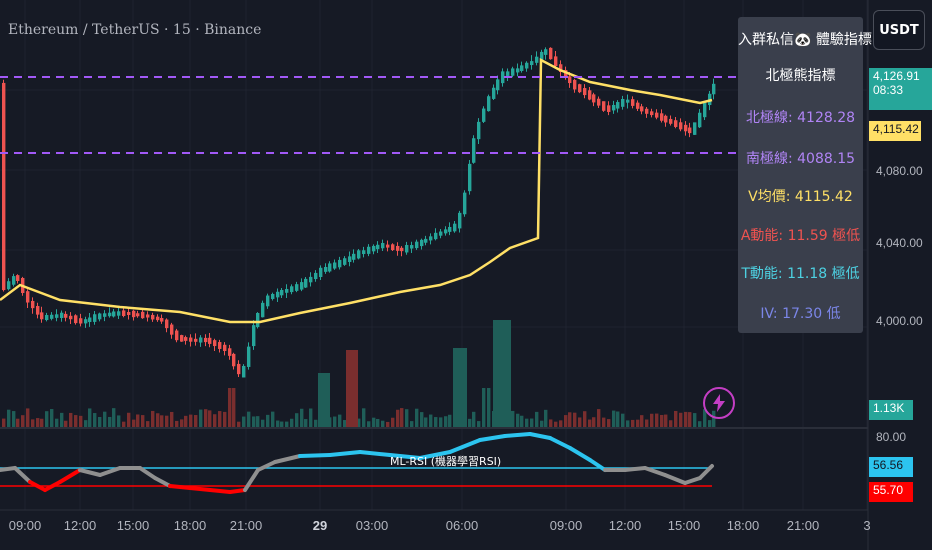 The height and width of the screenshot is (550, 932). I want to click on symbol-title: Ethereum / TetherUS · 15 · Binance, so click(135, 30).